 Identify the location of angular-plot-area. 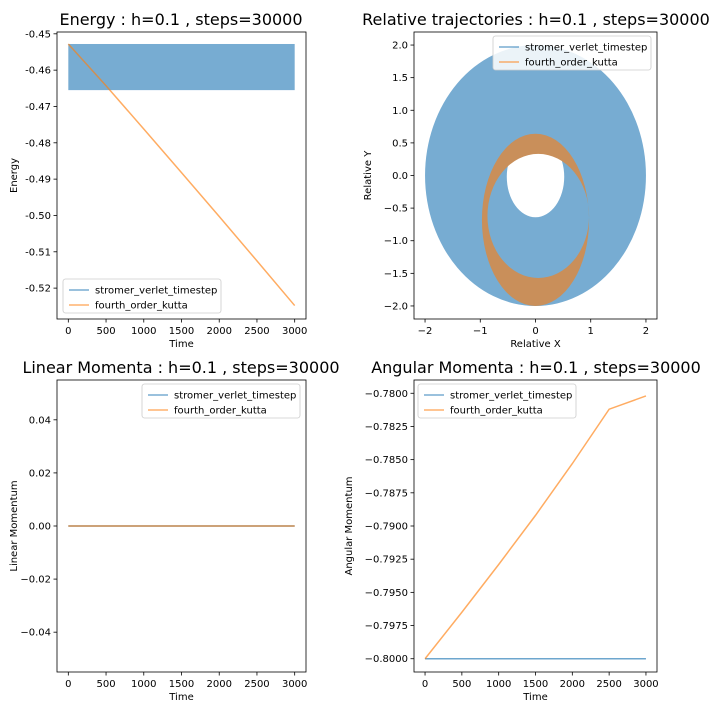
(535, 527).